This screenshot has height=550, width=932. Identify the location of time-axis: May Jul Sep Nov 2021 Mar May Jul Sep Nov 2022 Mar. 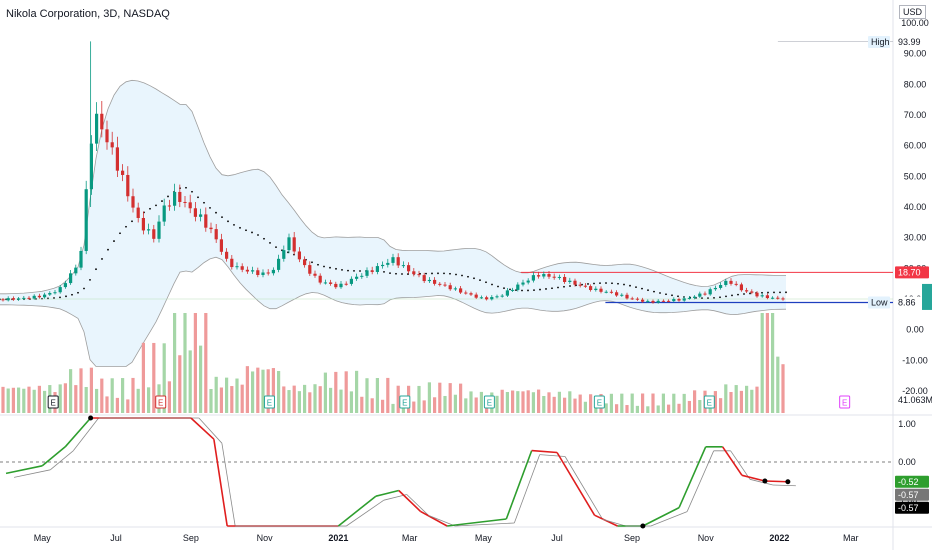
(446, 538).